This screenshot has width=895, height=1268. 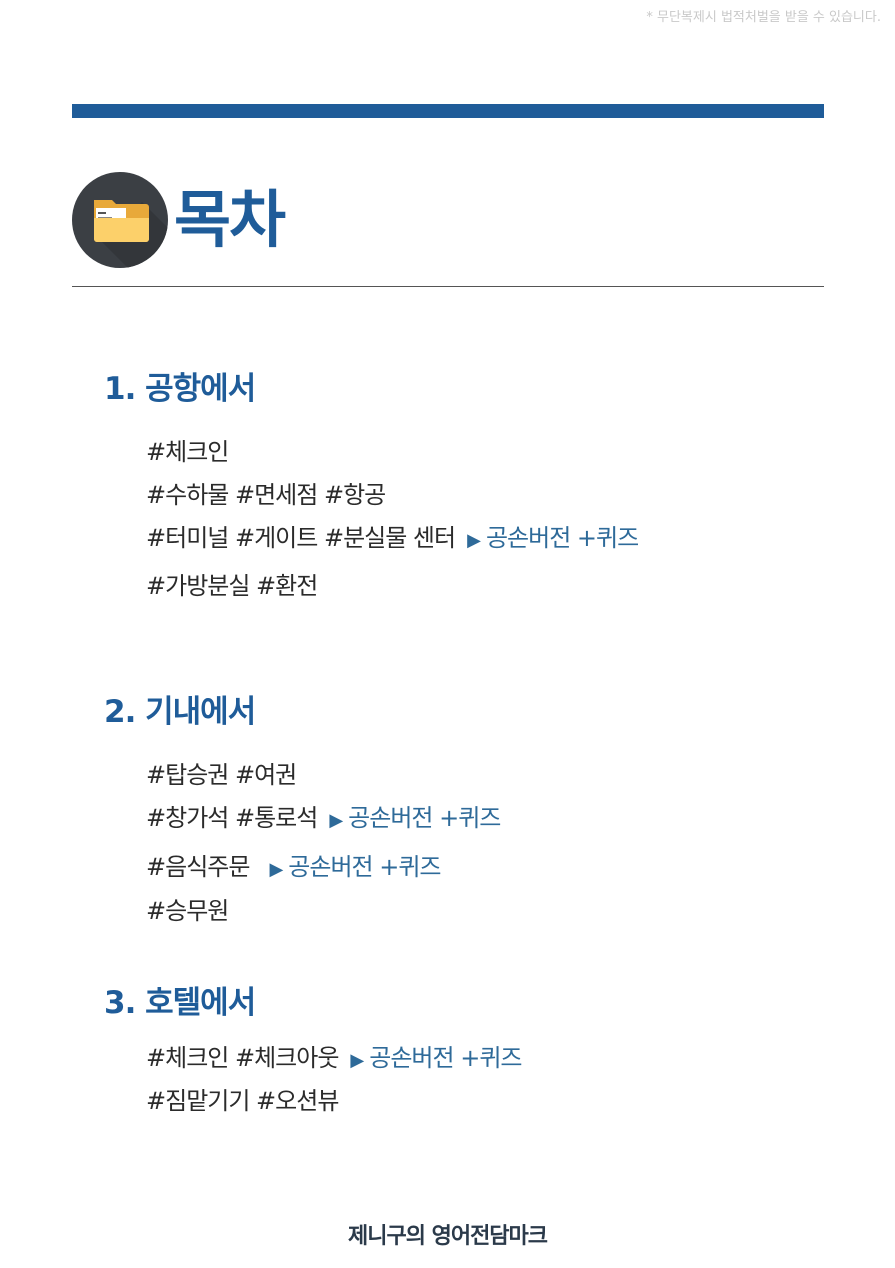 What do you see at coordinates (221, 775) in the screenshot?
I see `list-item: #탑승권 #여권` at bounding box center [221, 775].